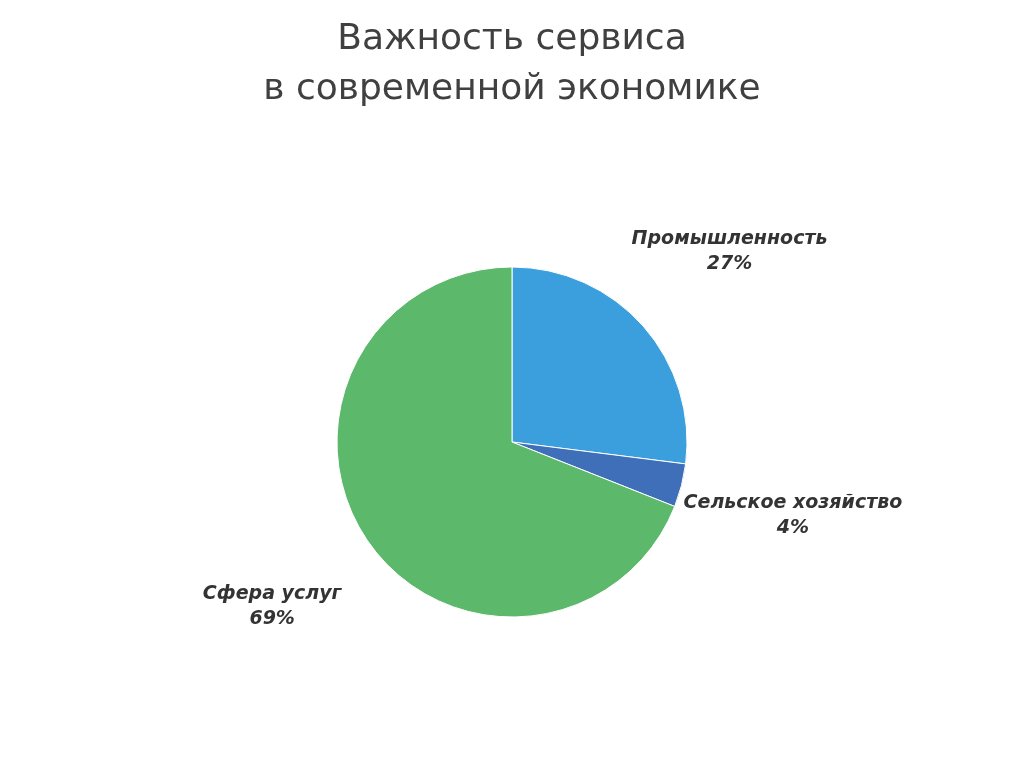 This screenshot has width=1024, height=767. I want to click on chart-title: Важность сервиса в современной экономике, so click(512, 61).